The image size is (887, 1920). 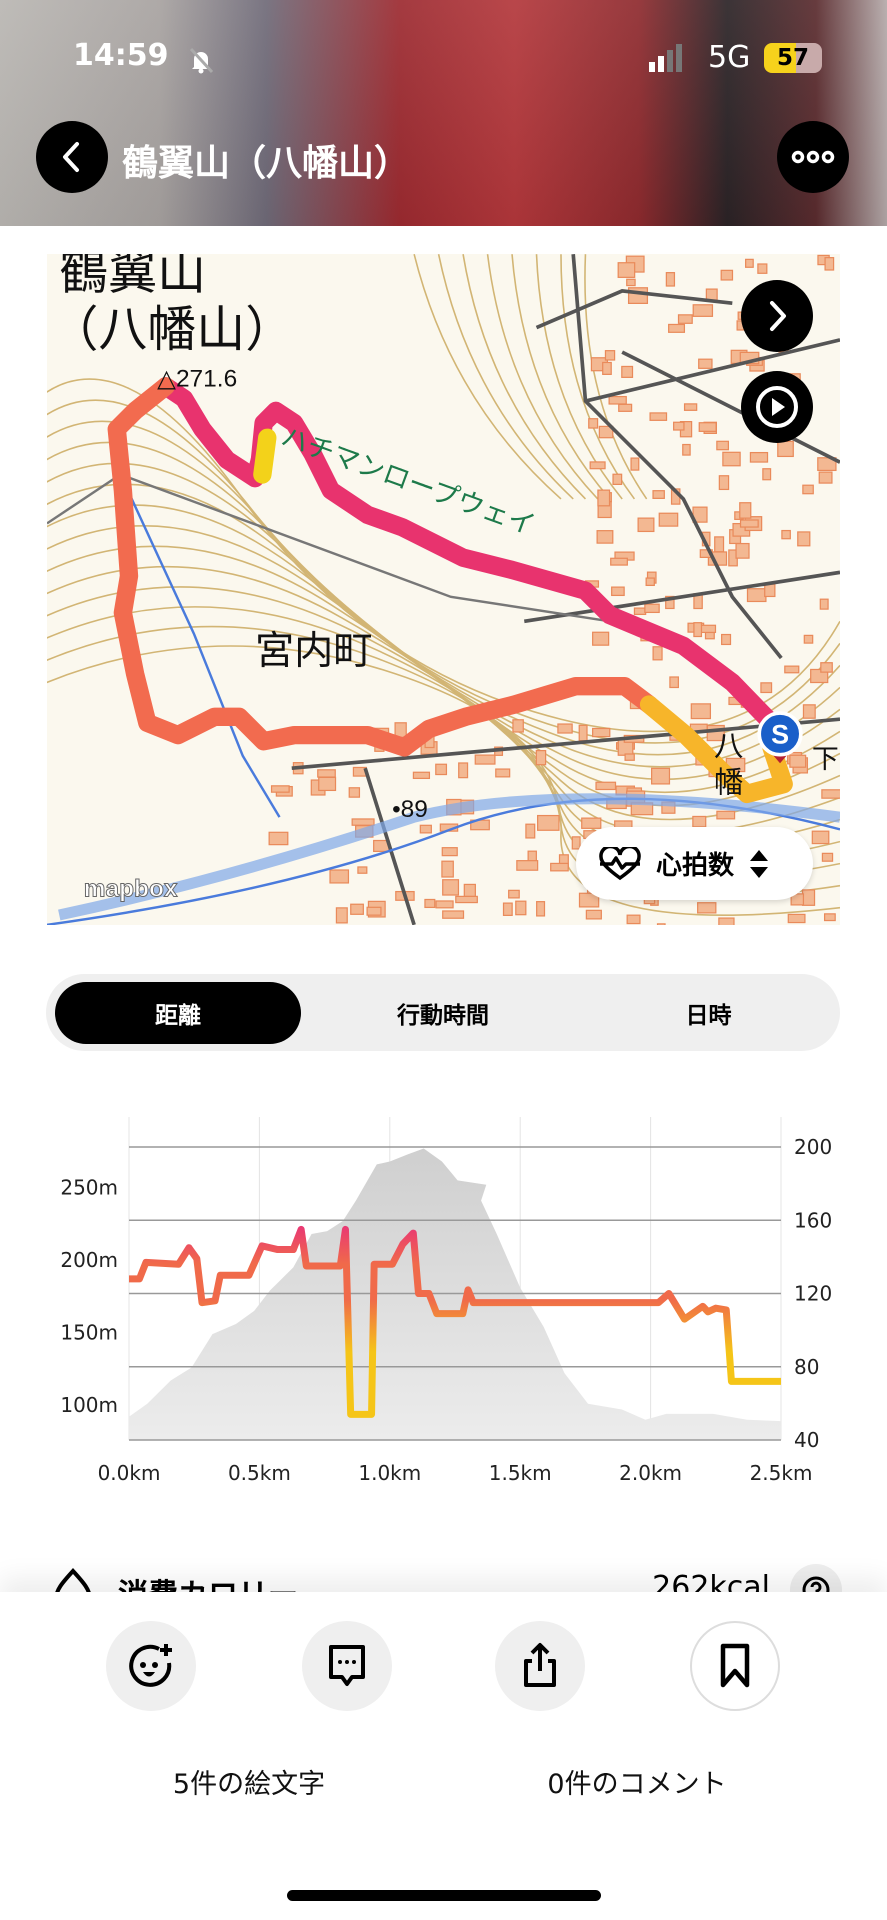 I want to click on add-emoji-button, so click(x=151, y=1666).